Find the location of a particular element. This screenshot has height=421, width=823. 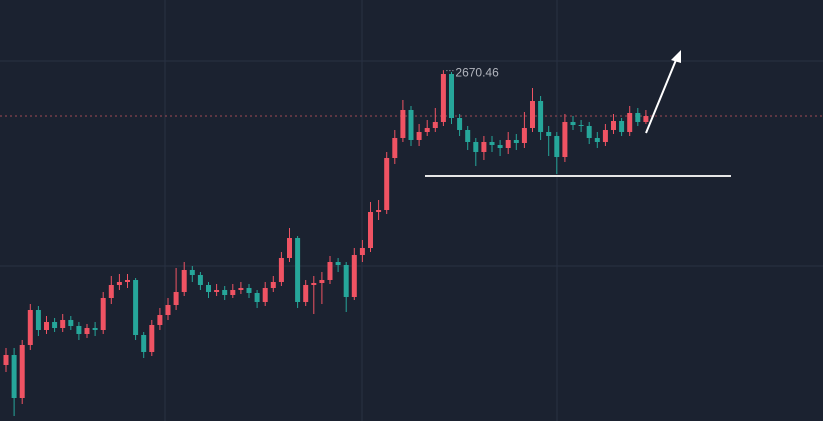

arrow-head is located at coordinates (676, 56).